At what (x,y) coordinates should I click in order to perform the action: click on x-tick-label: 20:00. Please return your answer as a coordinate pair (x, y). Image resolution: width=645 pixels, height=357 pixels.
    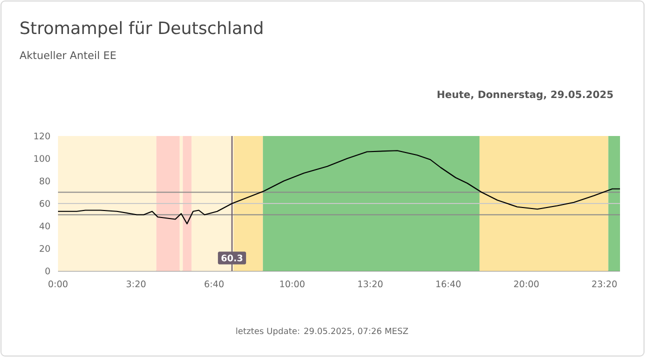
    Looking at the image, I should click on (526, 284).